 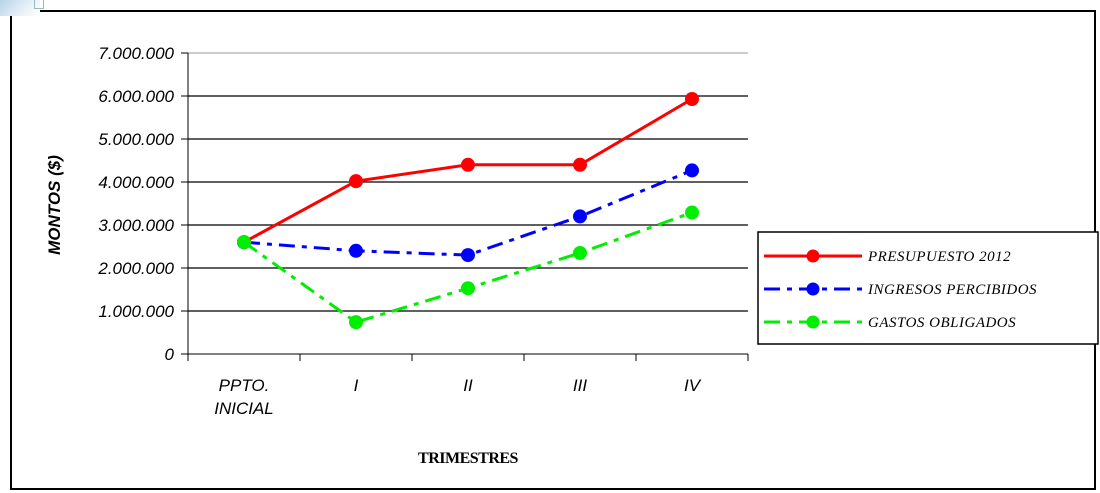 What do you see at coordinates (693, 385) in the screenshot?
I see `x-tick-label: IV` at bounding box center [693, 385].